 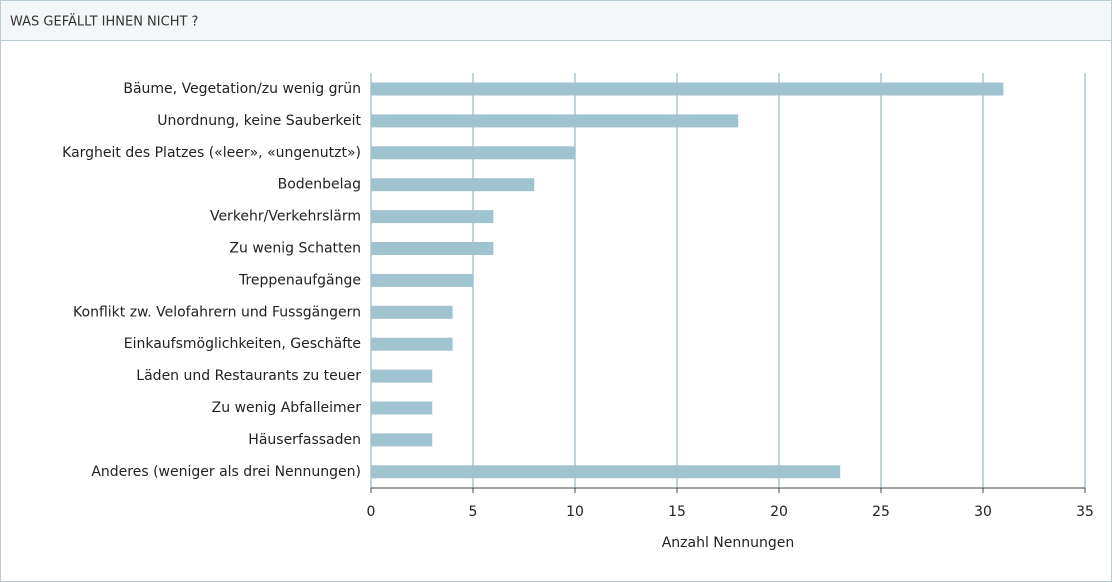 What do you see at coordinates (304, 440) in the screenshot?
I see `y-tick-label: Häuserfassaden` at bounding box center [304, 440].